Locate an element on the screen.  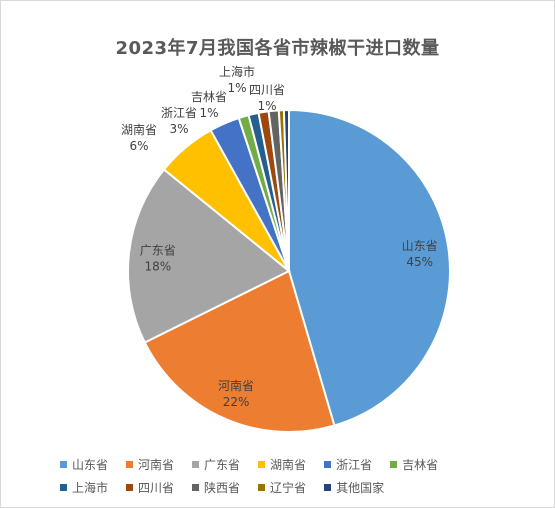
pie-slice-other is located at coordinates (286, 190).